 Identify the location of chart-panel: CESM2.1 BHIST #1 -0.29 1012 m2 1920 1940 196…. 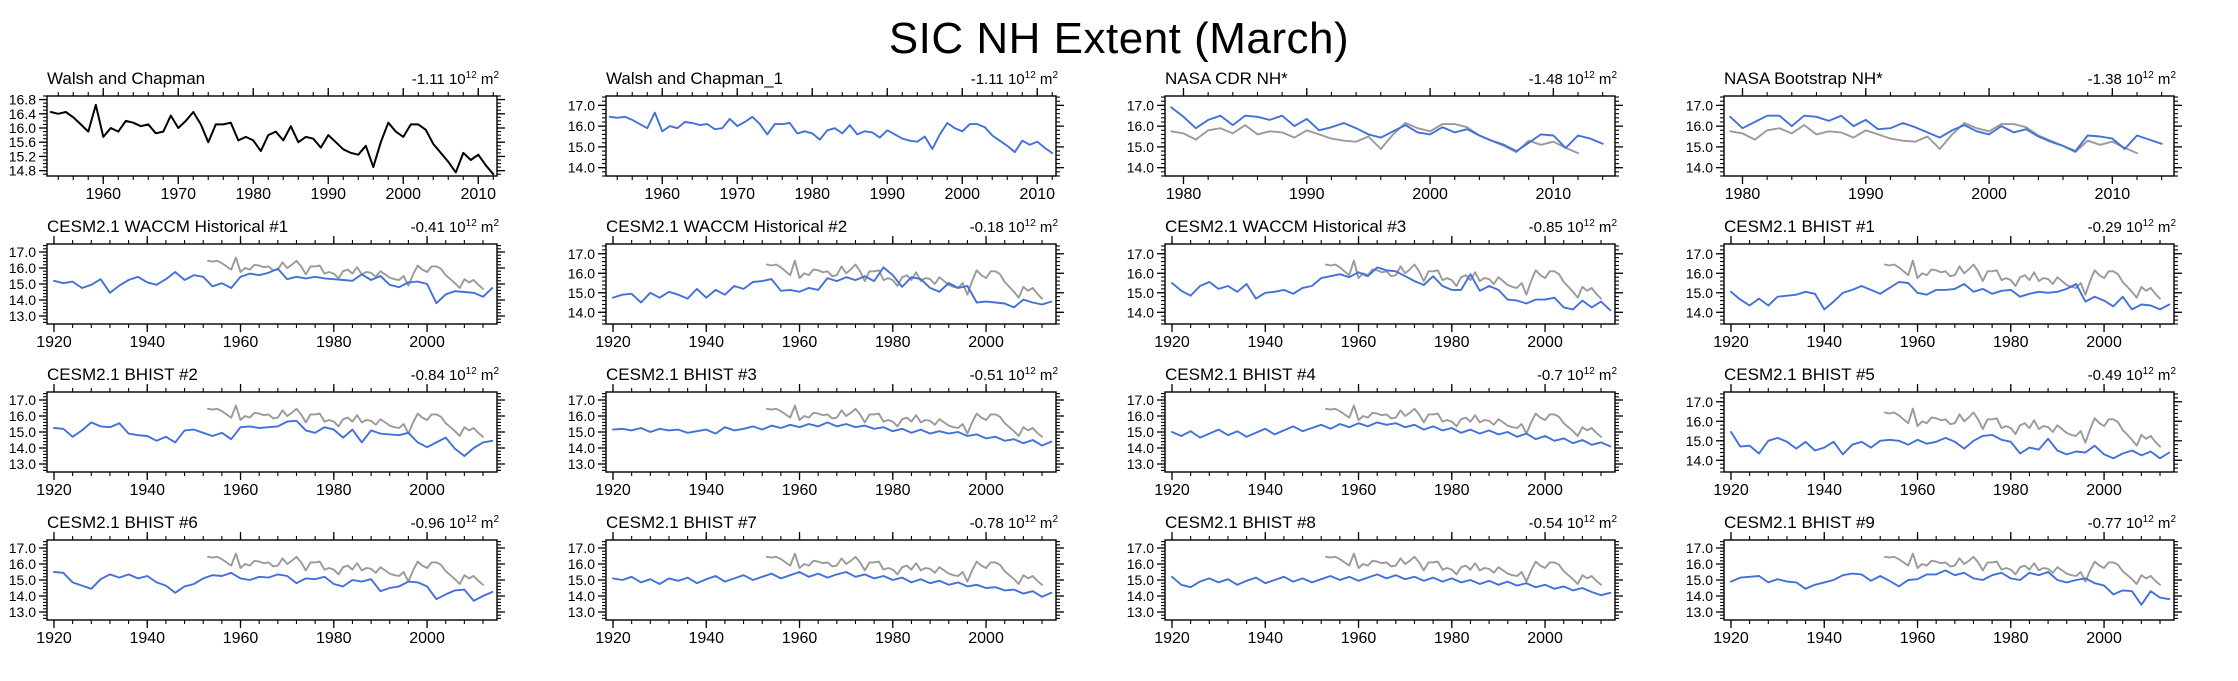
(1956, 288).